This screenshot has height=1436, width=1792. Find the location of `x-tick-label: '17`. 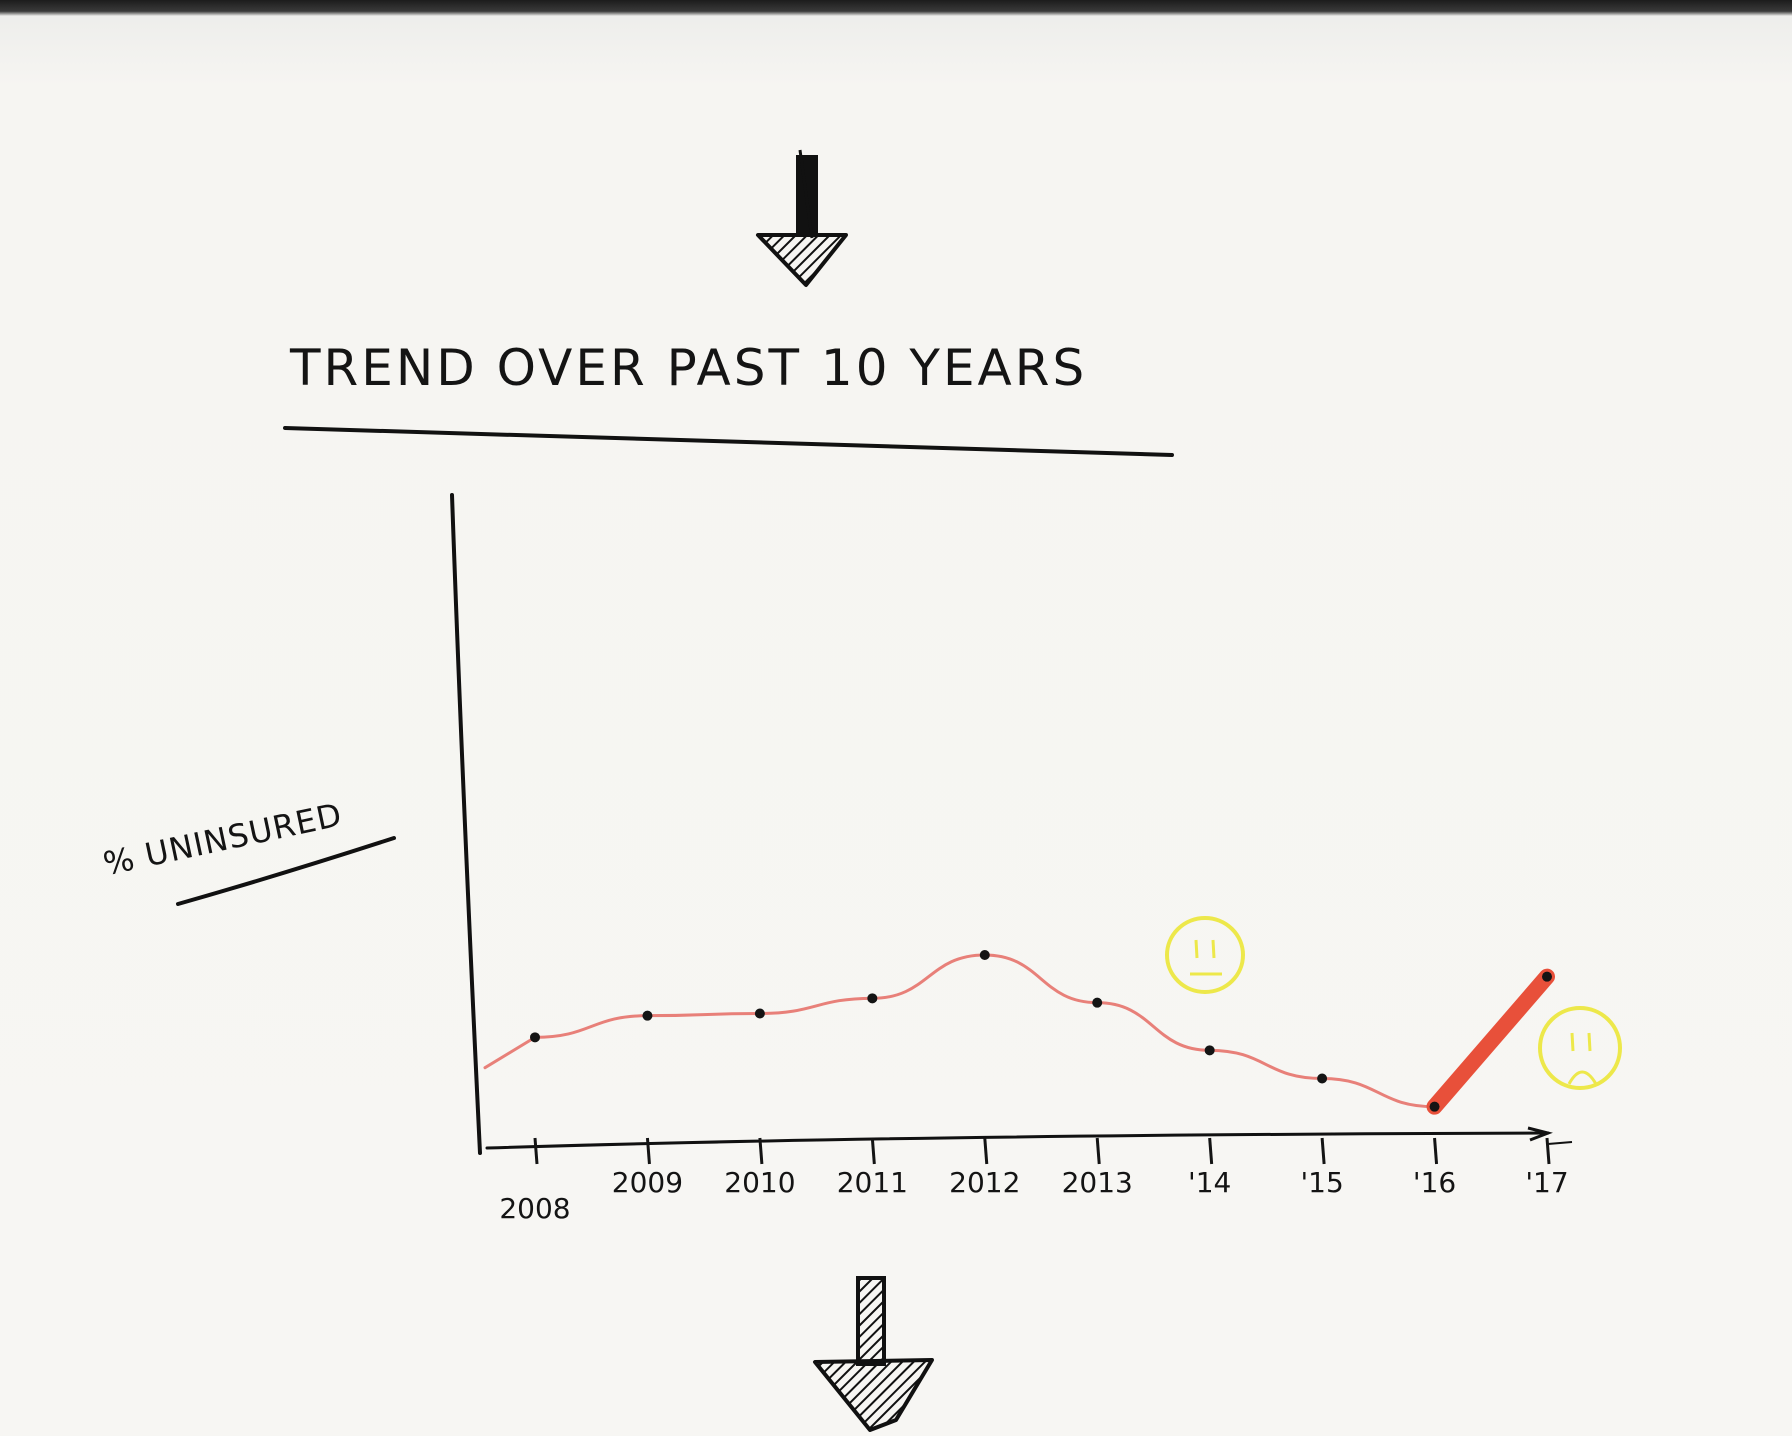

x-tick-label: '17 is located at coordinates (1546, 1182).